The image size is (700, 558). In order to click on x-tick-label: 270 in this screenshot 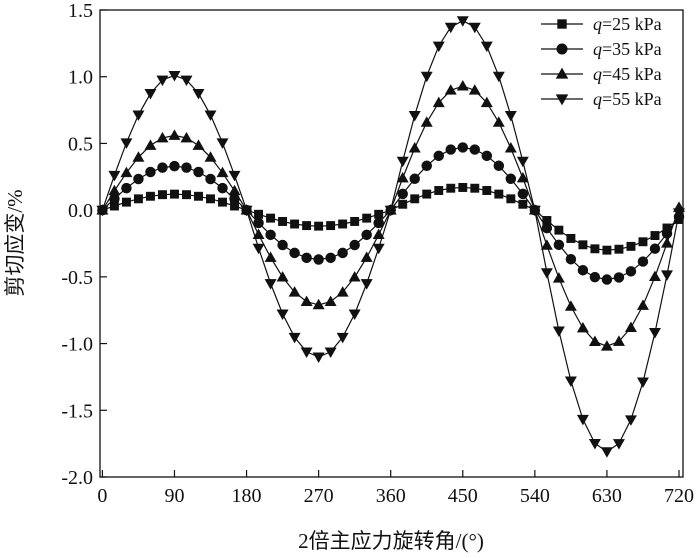, I will do `click(319, 496)`.